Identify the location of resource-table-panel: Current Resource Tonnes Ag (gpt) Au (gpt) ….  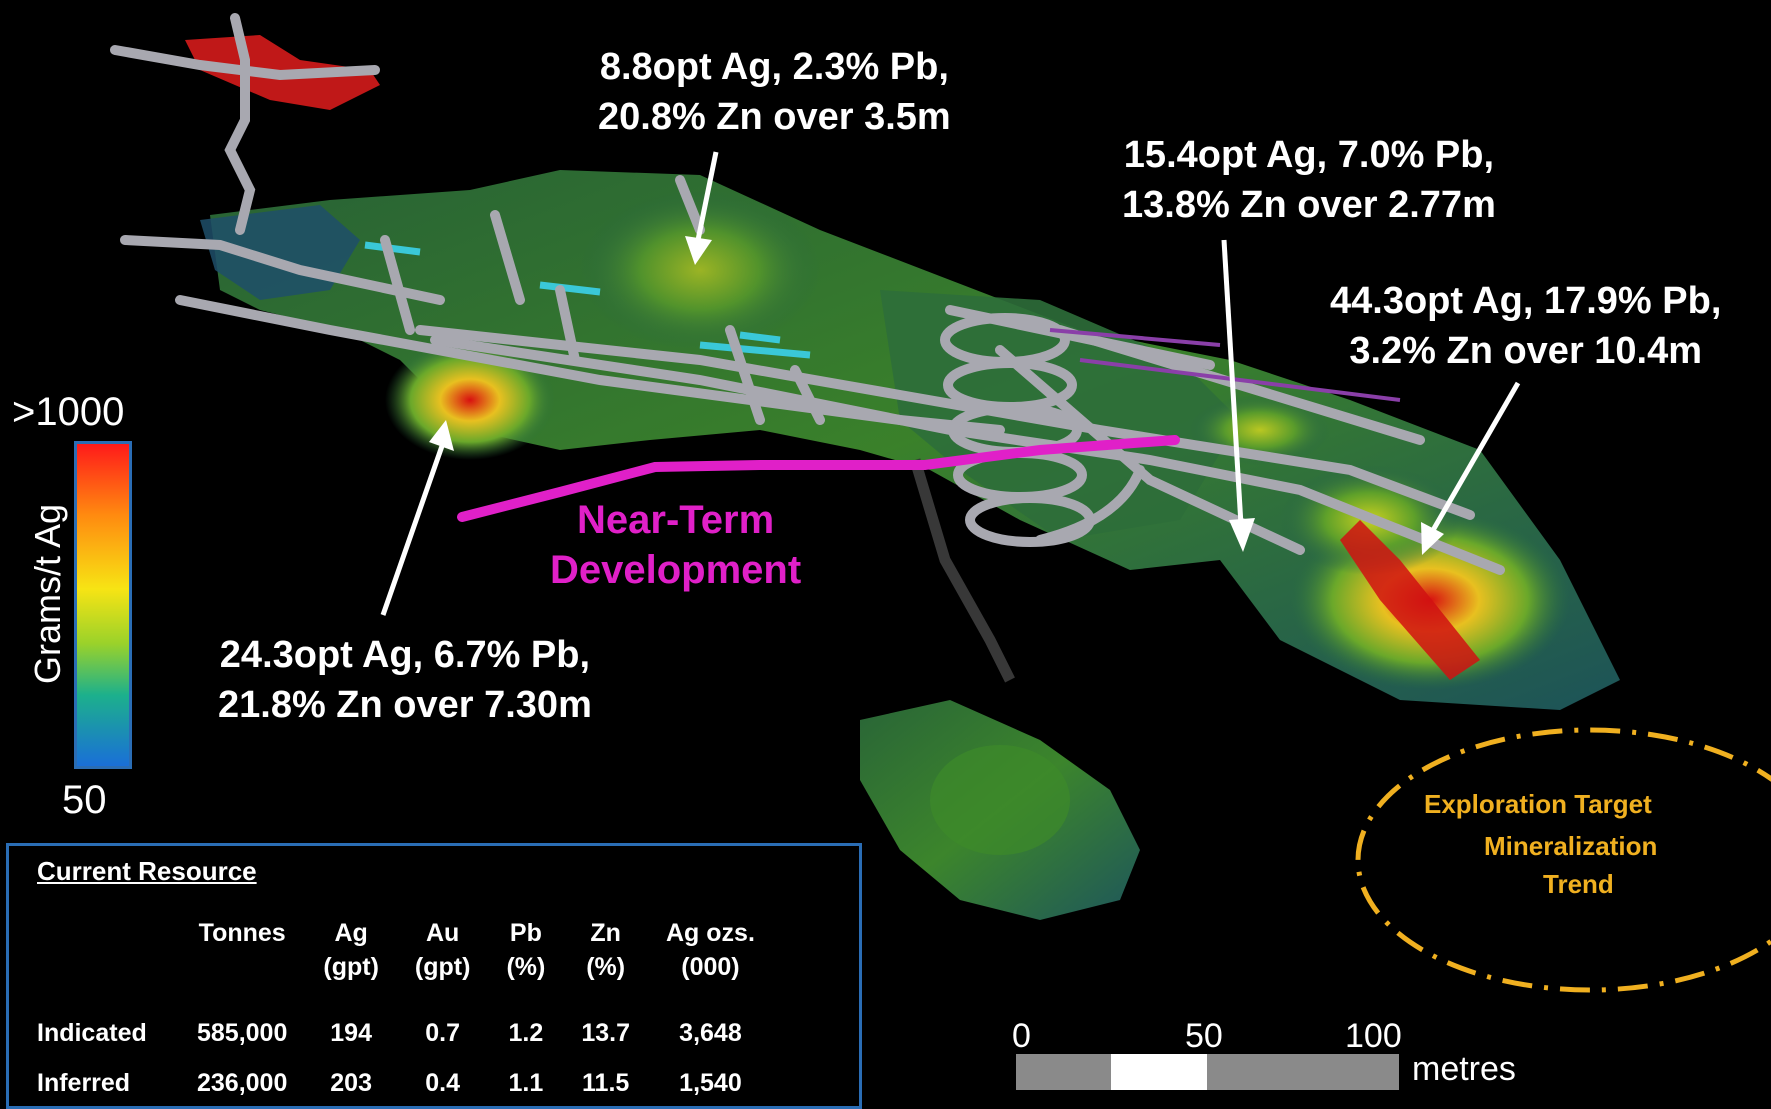
(434, 976).